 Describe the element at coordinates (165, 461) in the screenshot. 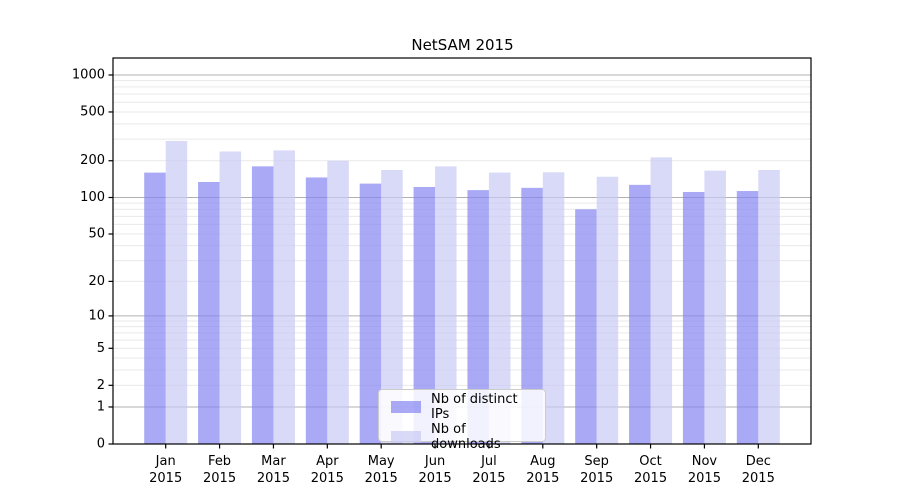

I see `x-tick-label-month: Jan` at that location.